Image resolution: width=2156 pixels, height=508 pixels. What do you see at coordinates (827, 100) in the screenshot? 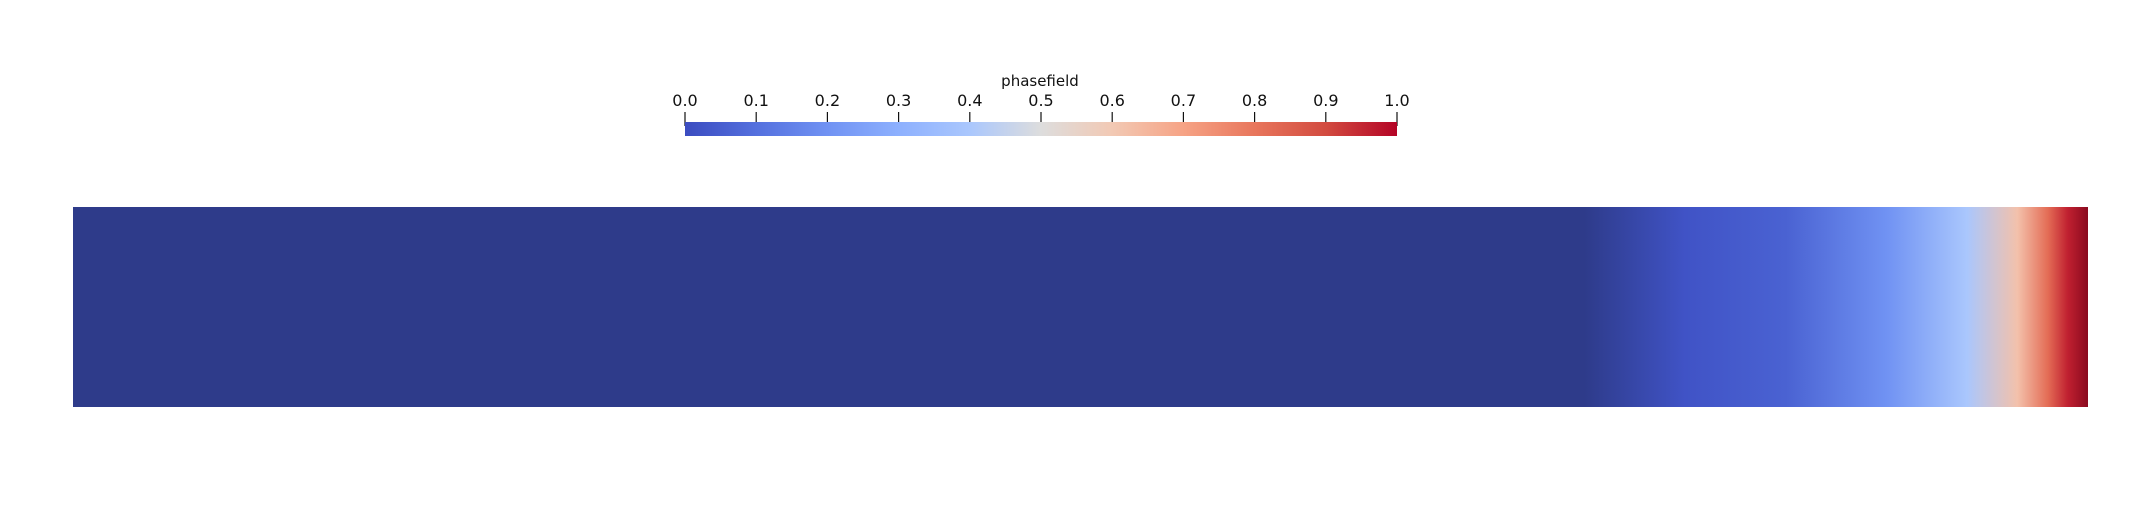
I see `legend-tick-label: 0.2` at bounding box center [827, 100].